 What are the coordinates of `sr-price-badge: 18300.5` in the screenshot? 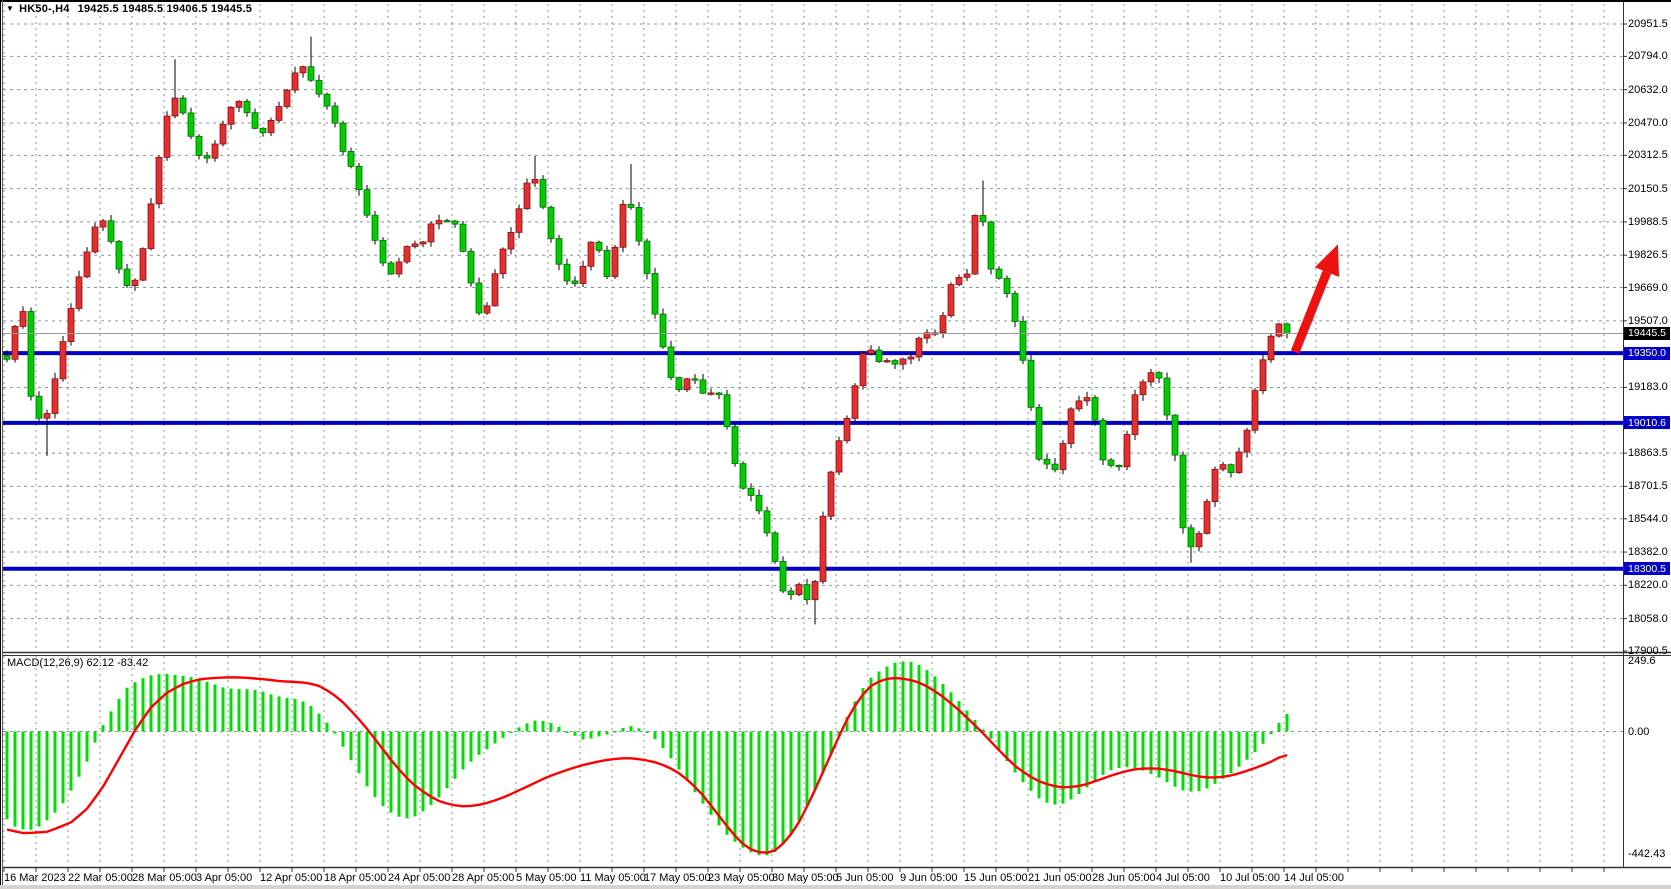 It's located at (1647, 569).